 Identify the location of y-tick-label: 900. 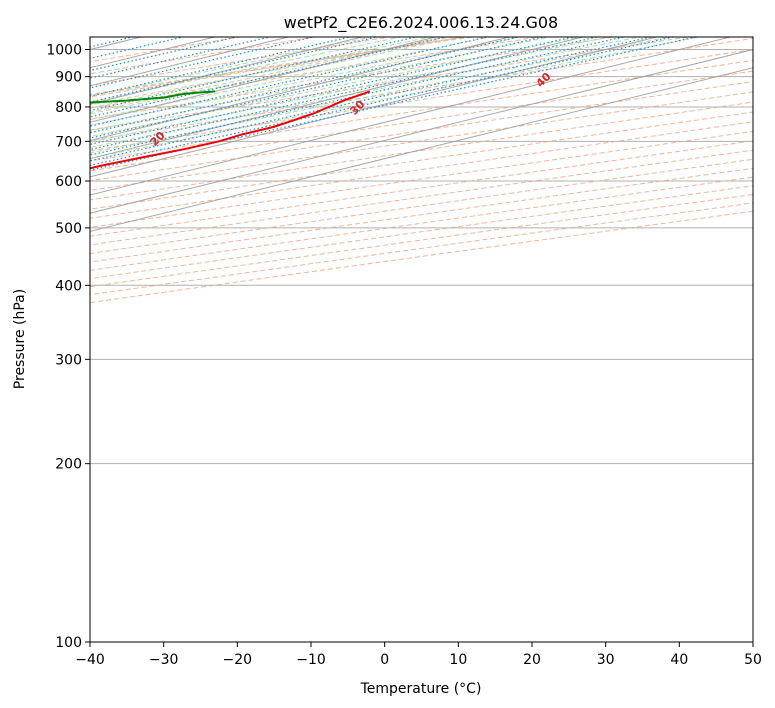
(68, 78).